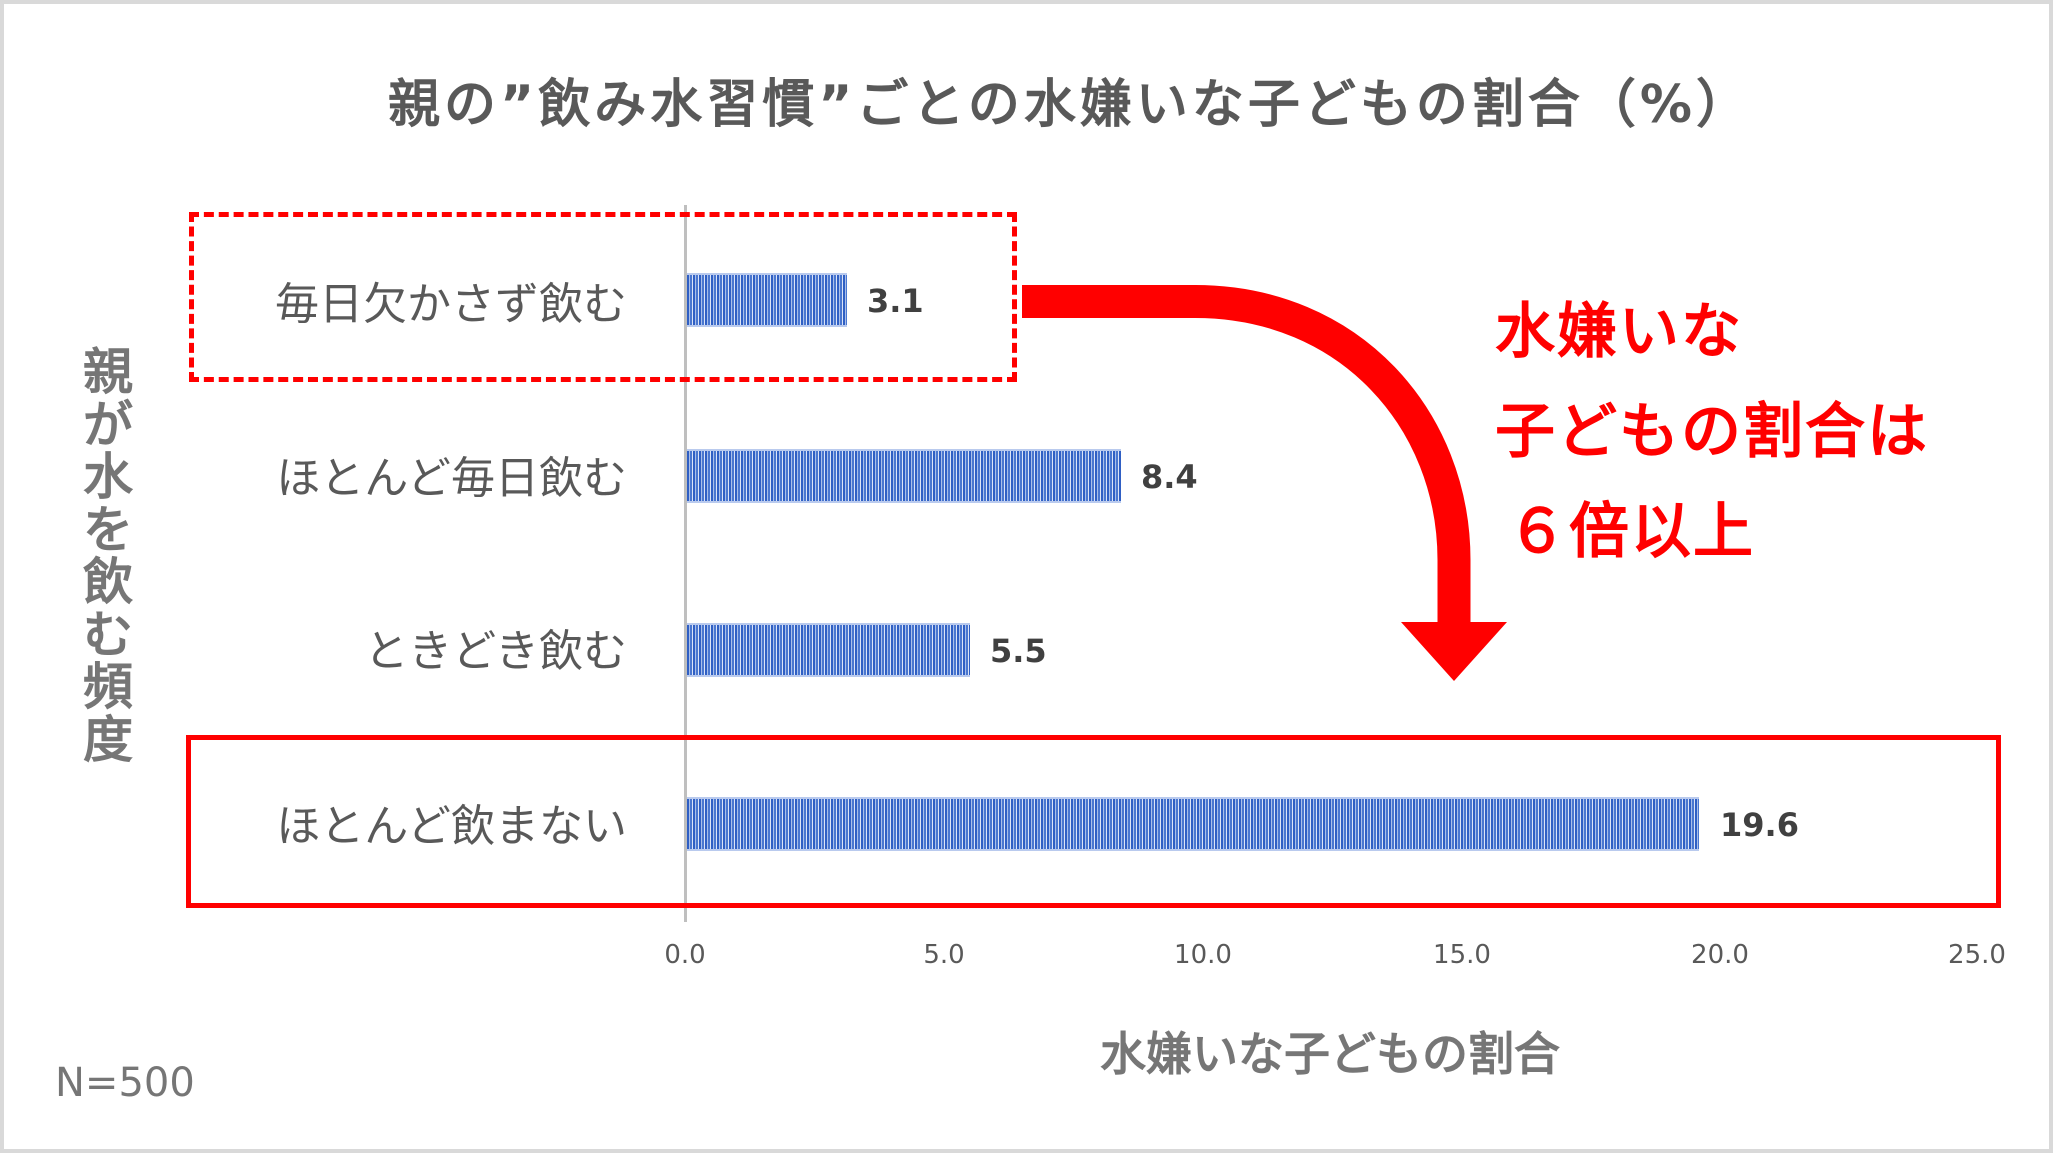 Image resolution: width=2053 pixels, height=1153 pixels. What do you see at coordinates (1193, 824) in the screenshot?
I see `bar-rarely` at bounding box center [1193, 824].